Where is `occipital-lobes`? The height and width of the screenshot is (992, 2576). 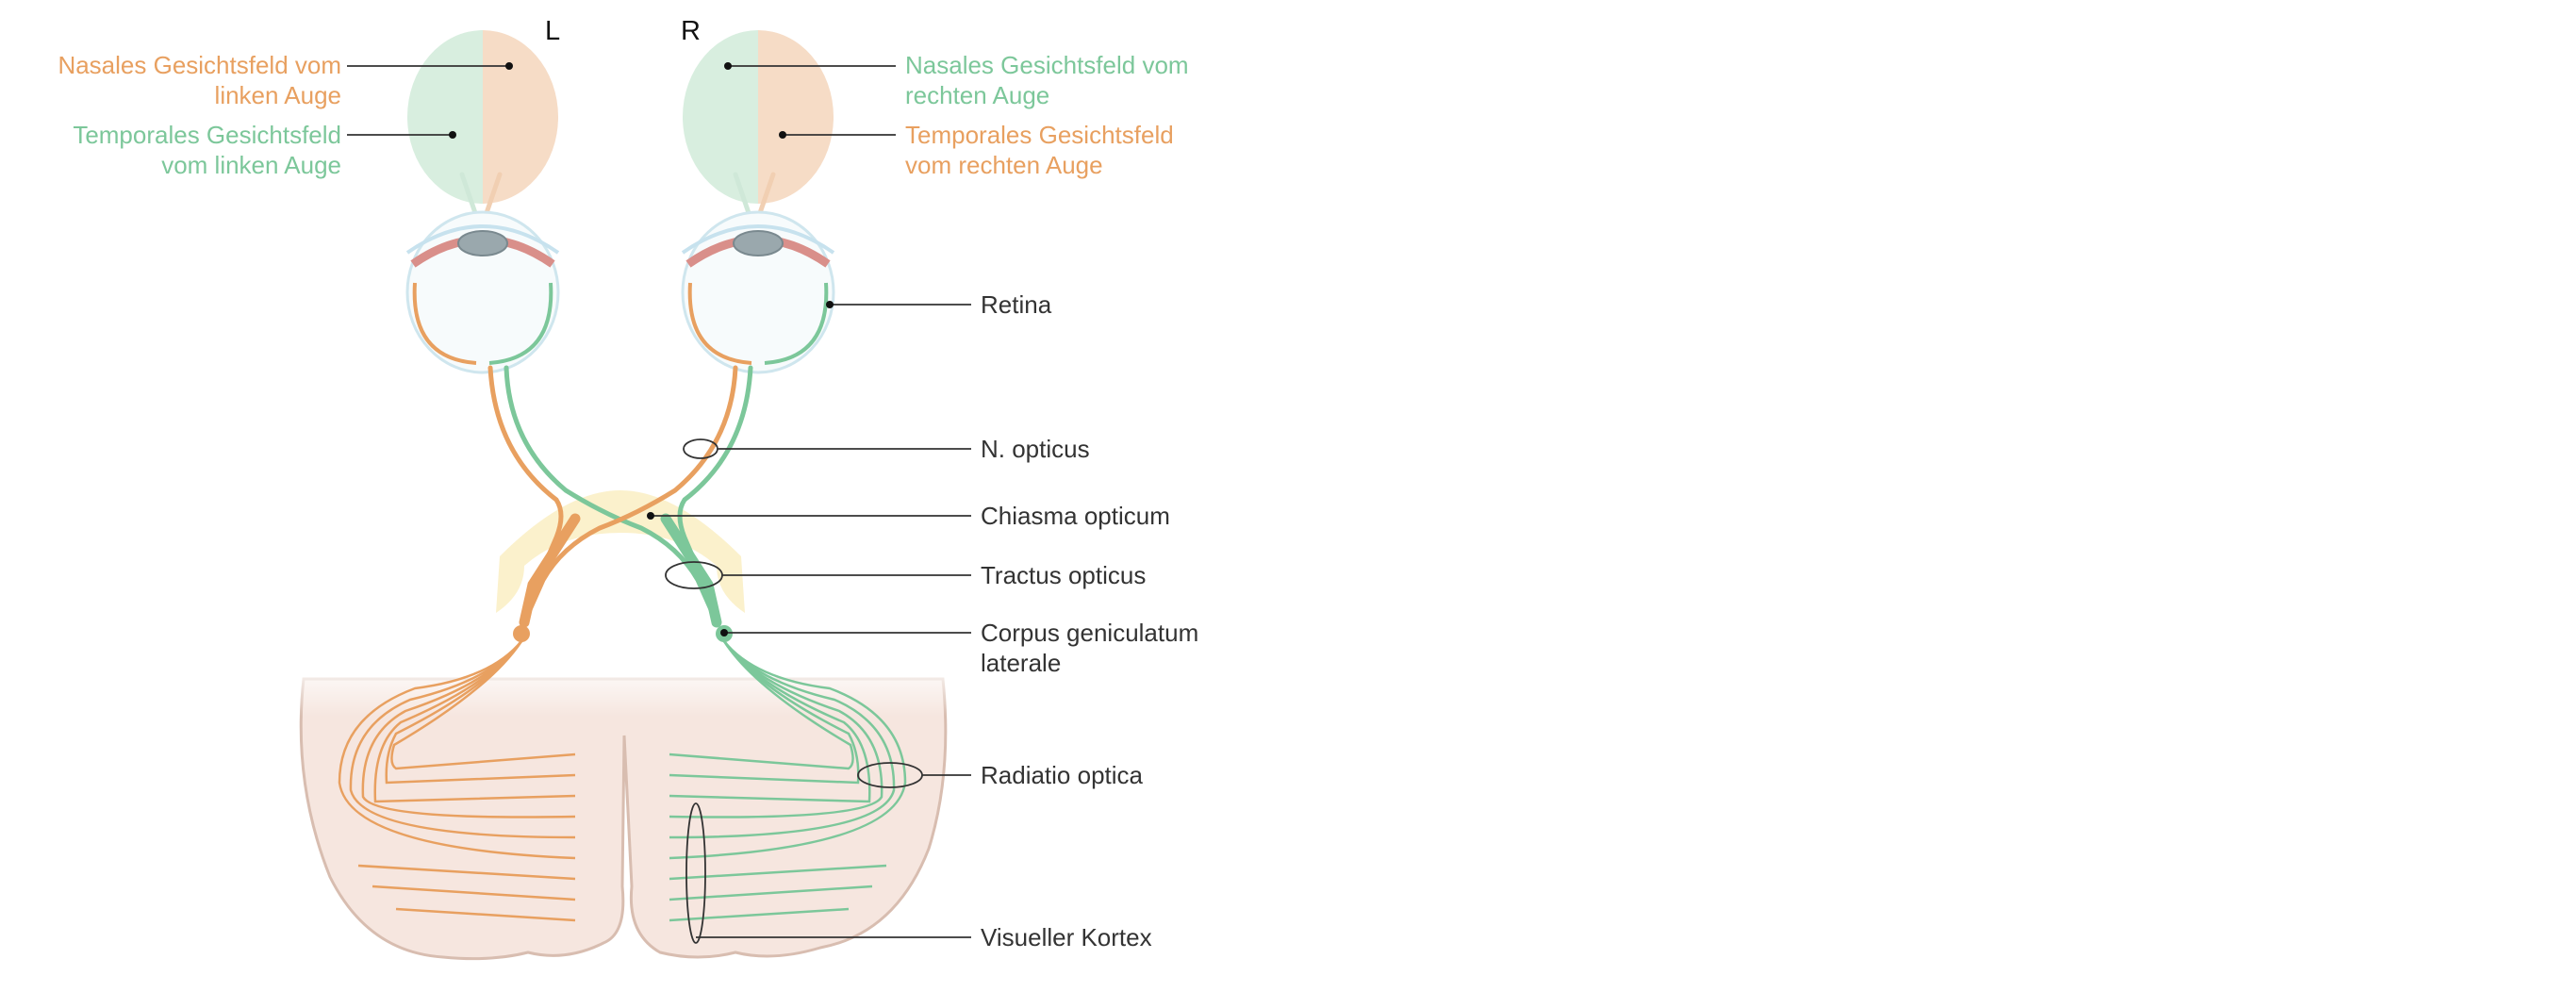
occipital-lobes is located at coordinates (623, 819).